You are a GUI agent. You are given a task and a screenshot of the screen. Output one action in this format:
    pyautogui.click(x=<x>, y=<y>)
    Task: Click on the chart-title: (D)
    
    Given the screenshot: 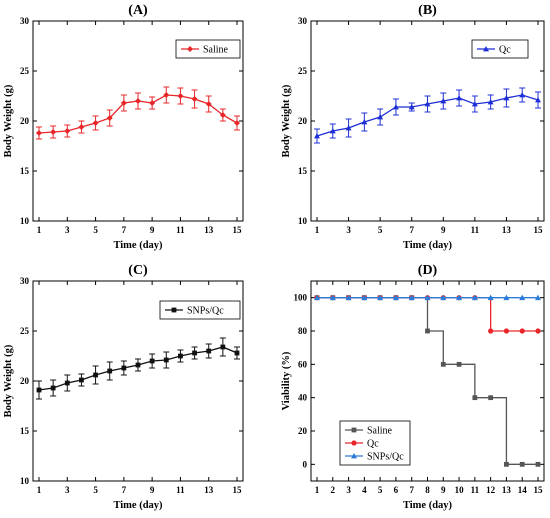 What is the action you would take?
    pyautogui.click(x=428, y=270)
    